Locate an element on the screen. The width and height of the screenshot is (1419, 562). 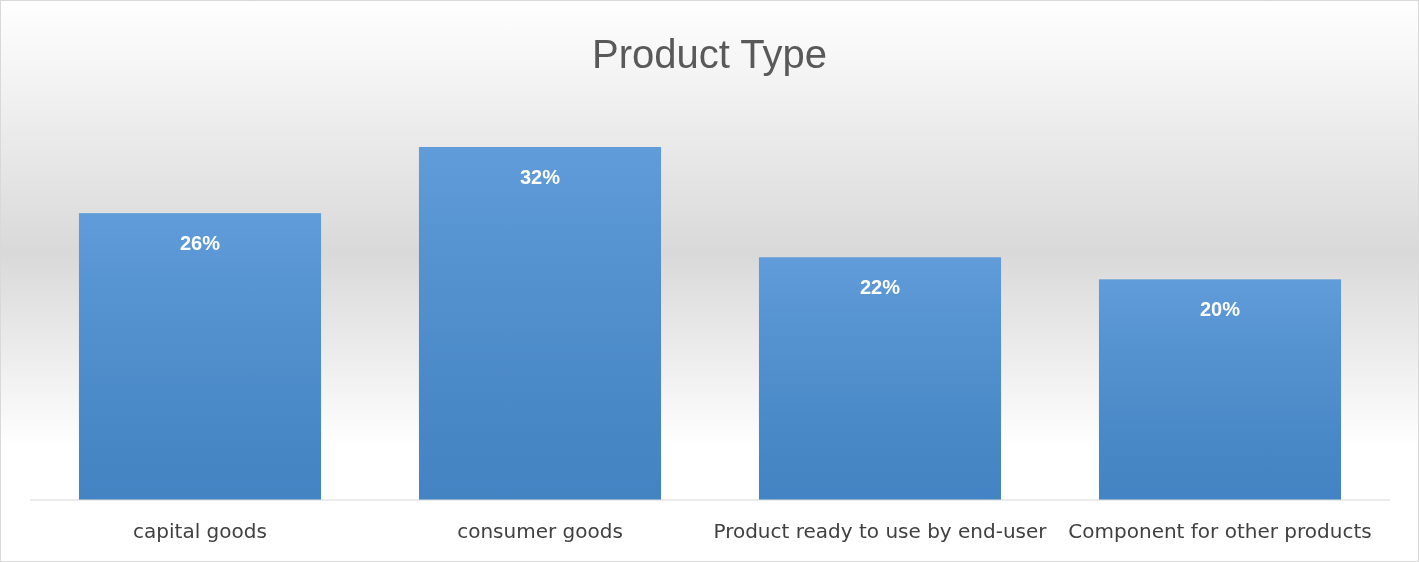
data-label: 22% is located at coordinates (880, 287).